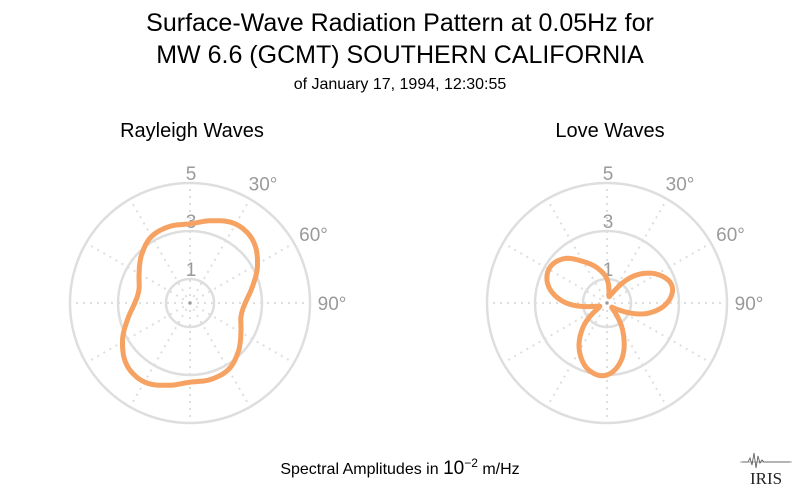 Image resolution: width=800 pixels, height=496 pixels. Describe the element at coordinates (471, 463) in the screenshot. I see `footer-exponent: −2` at that location.